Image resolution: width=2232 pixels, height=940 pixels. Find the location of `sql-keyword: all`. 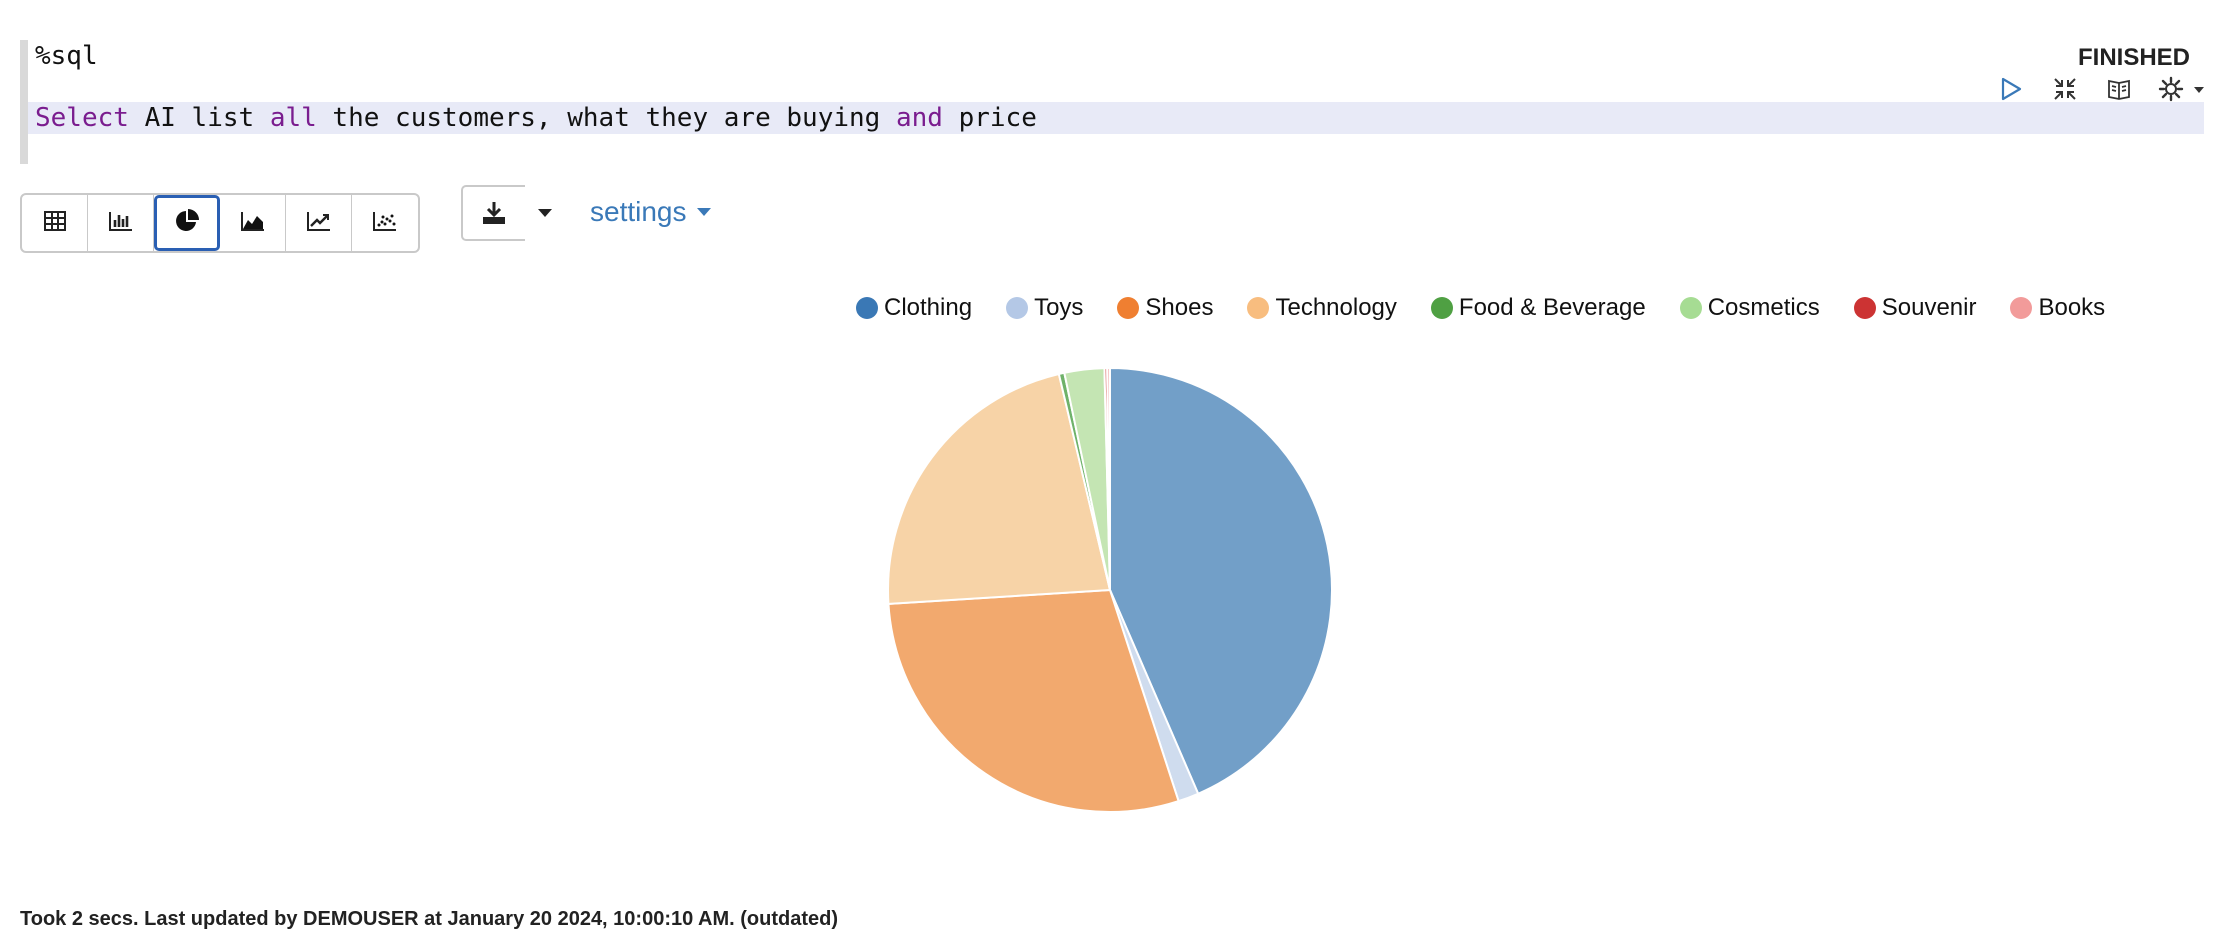

sql-keyword: all is located at coordinates (293, 118).